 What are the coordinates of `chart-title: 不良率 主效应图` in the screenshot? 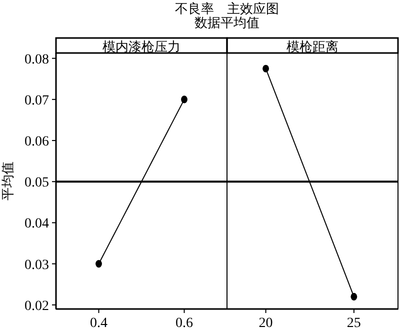 It's located at (227, 8).